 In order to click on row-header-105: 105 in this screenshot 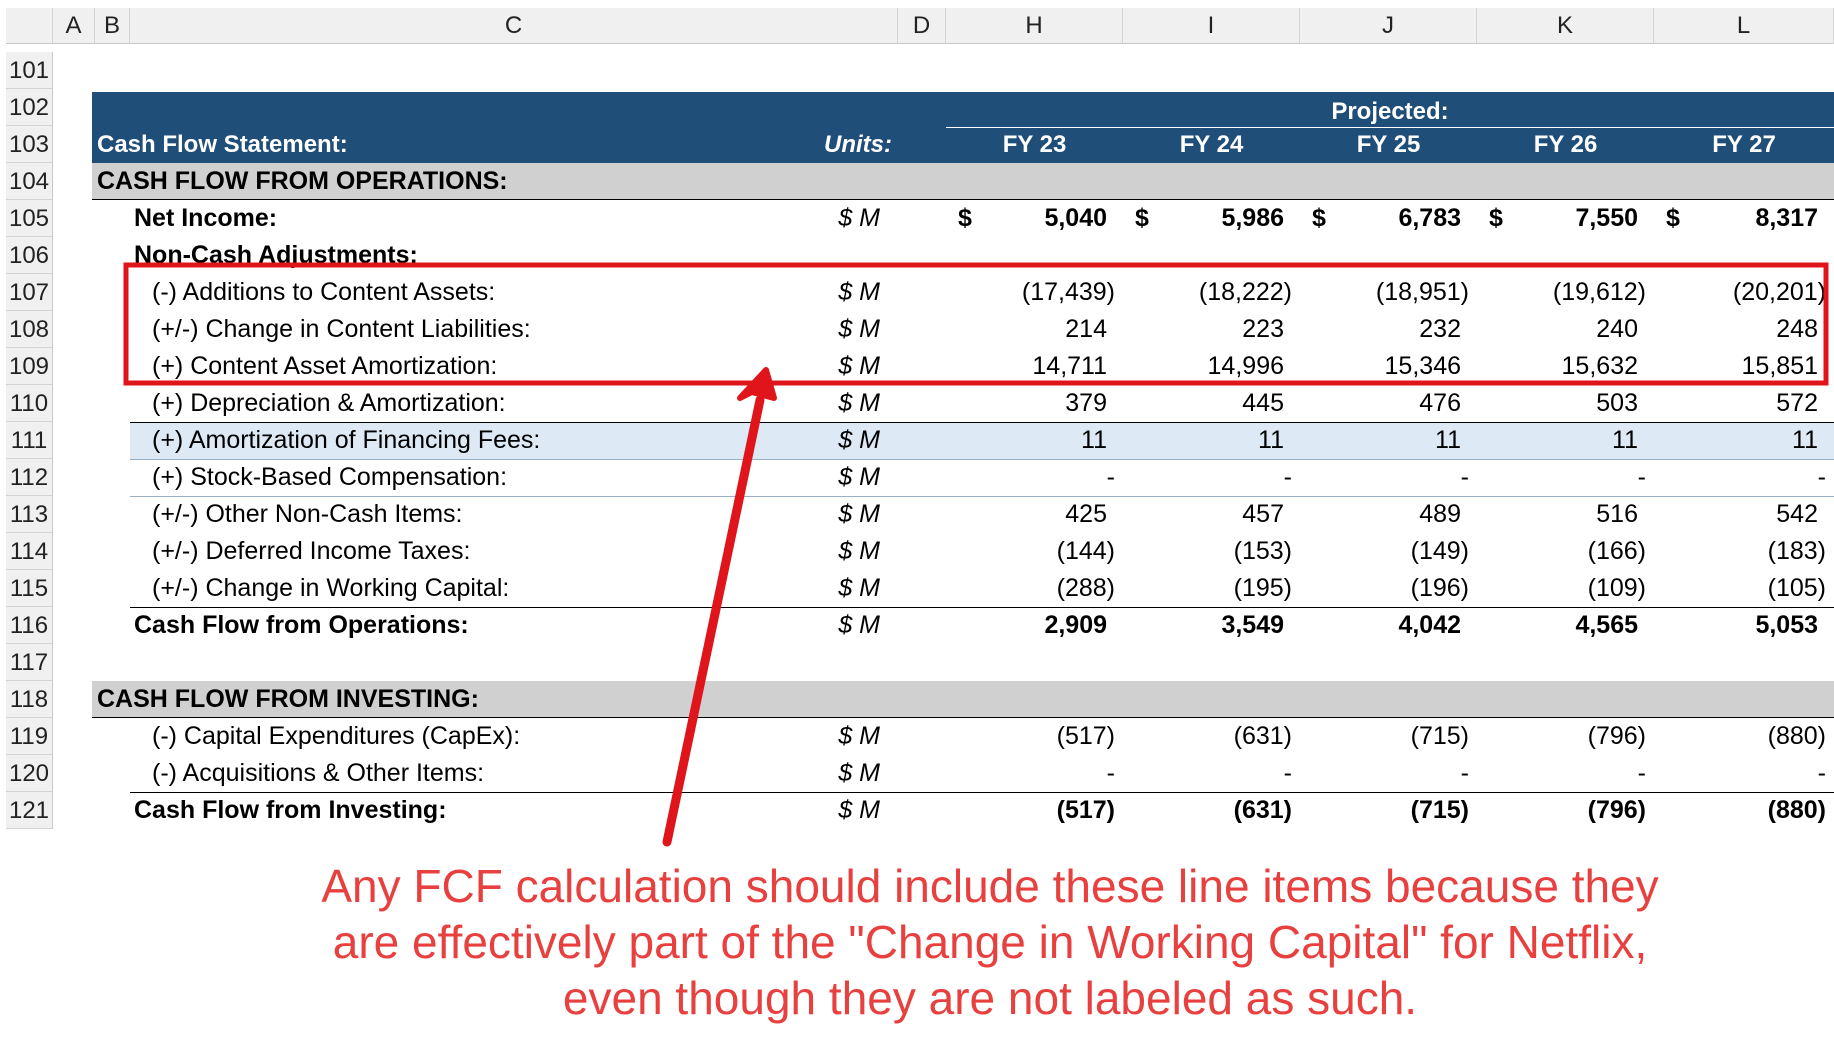, I will do `click(29, 218)`.